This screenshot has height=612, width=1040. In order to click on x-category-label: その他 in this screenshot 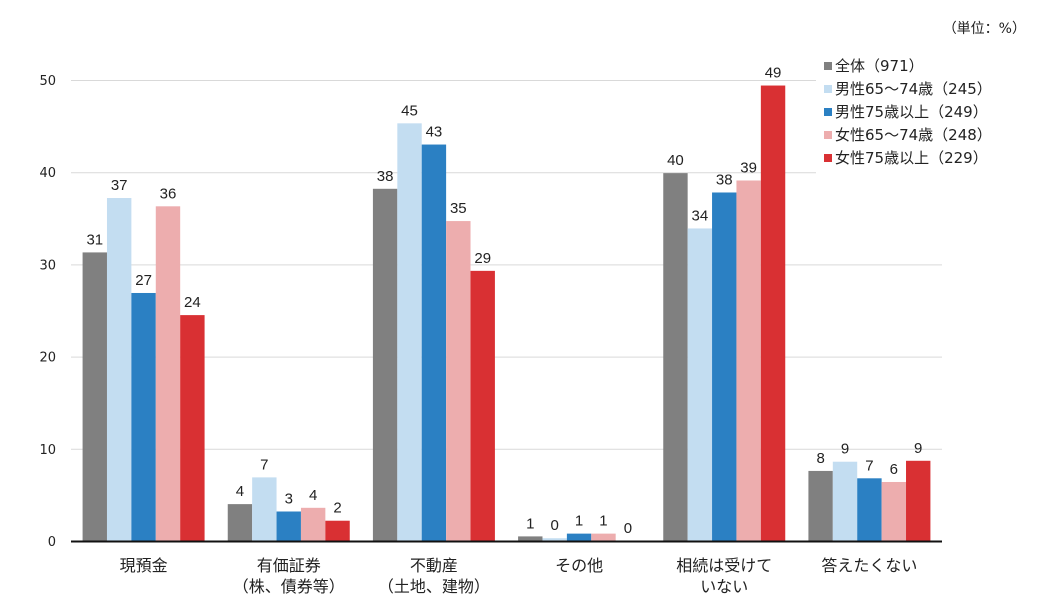, I will do `click(579, 565)`.